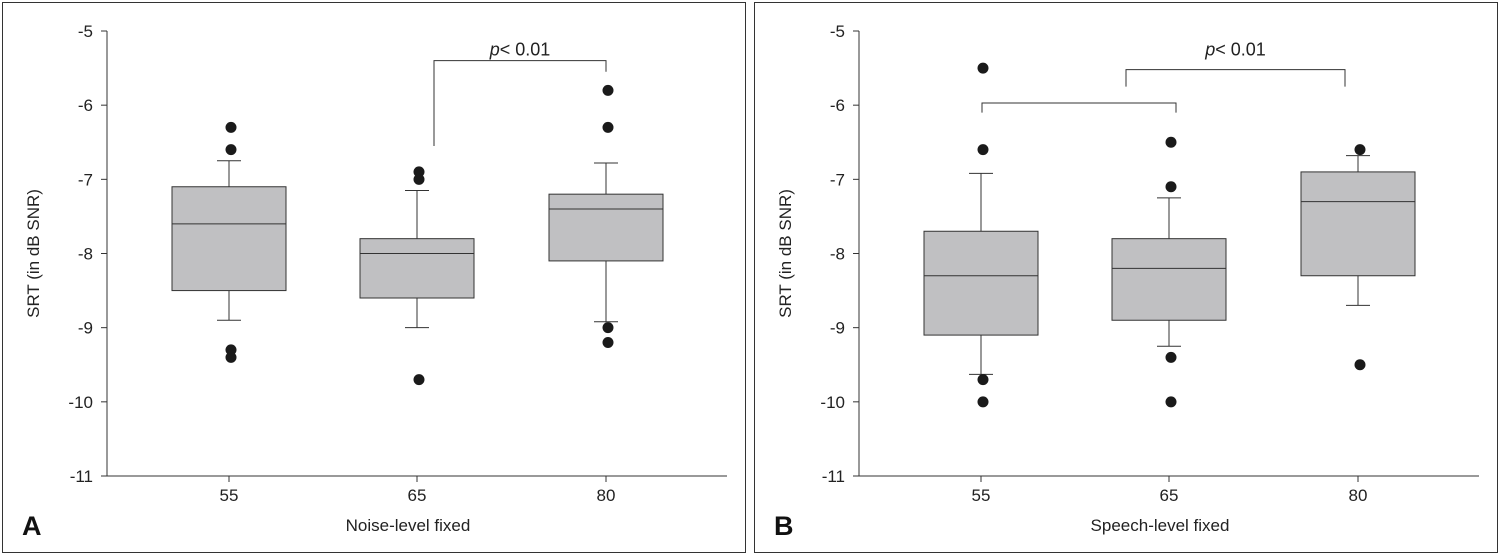 The width and height of the screenshot is (1500, 557). Describe the element at coordinates (784, 526) in the screenshot. I see `panel-label: B` at that location.